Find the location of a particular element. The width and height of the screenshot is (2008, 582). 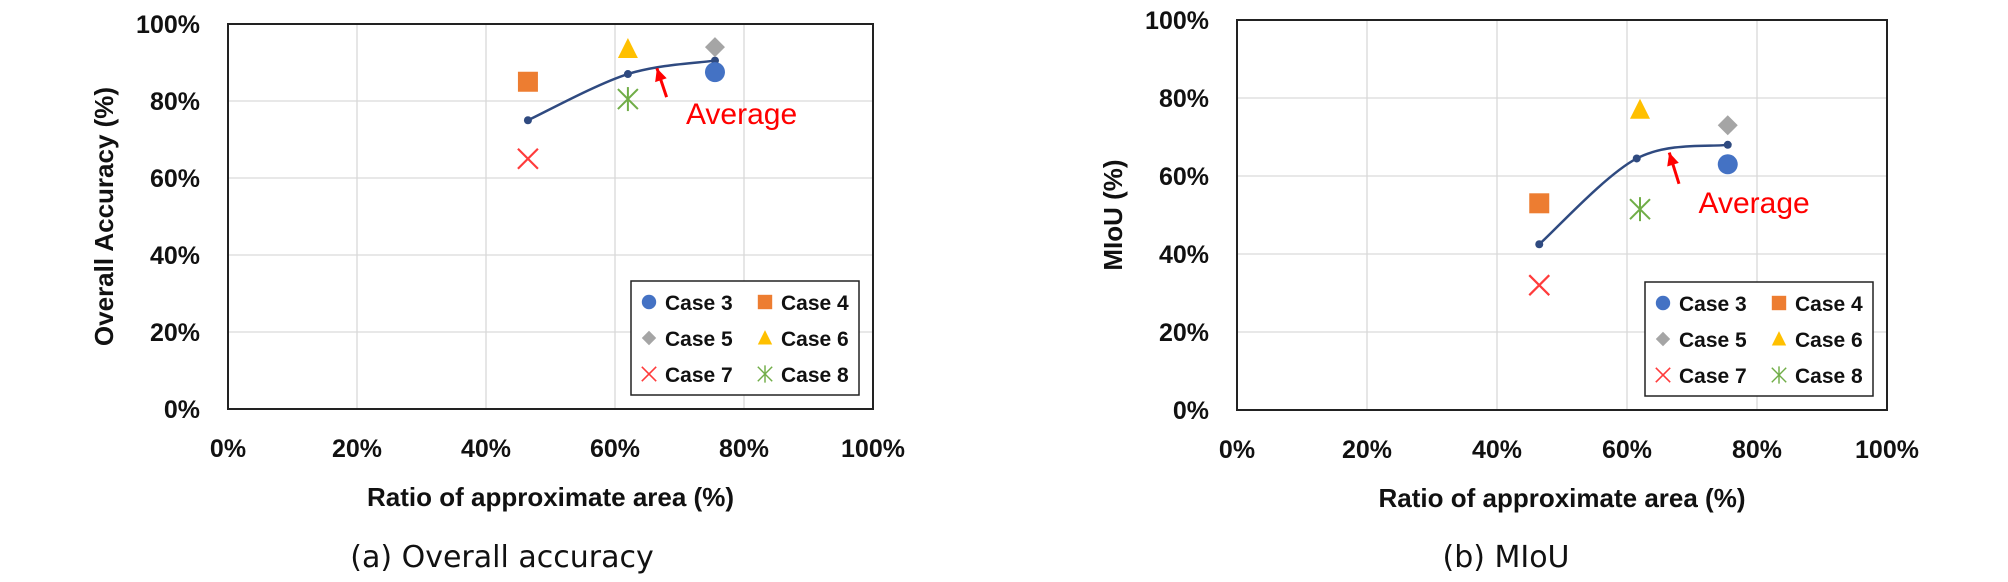

caption-miou: (b) MIoU is located at coordinates (1506, 557).